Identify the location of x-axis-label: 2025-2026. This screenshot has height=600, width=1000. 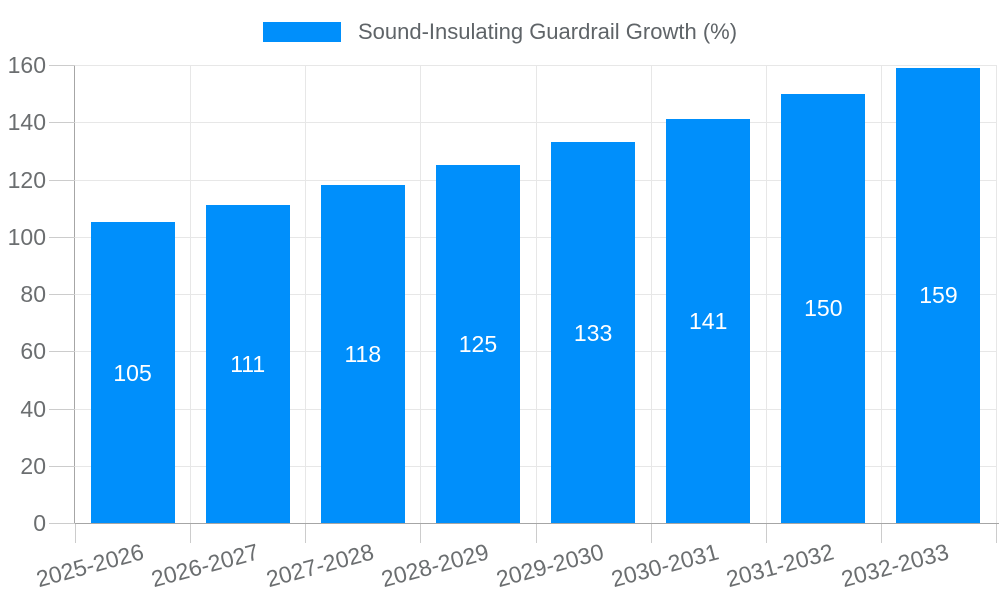
(89, 565).